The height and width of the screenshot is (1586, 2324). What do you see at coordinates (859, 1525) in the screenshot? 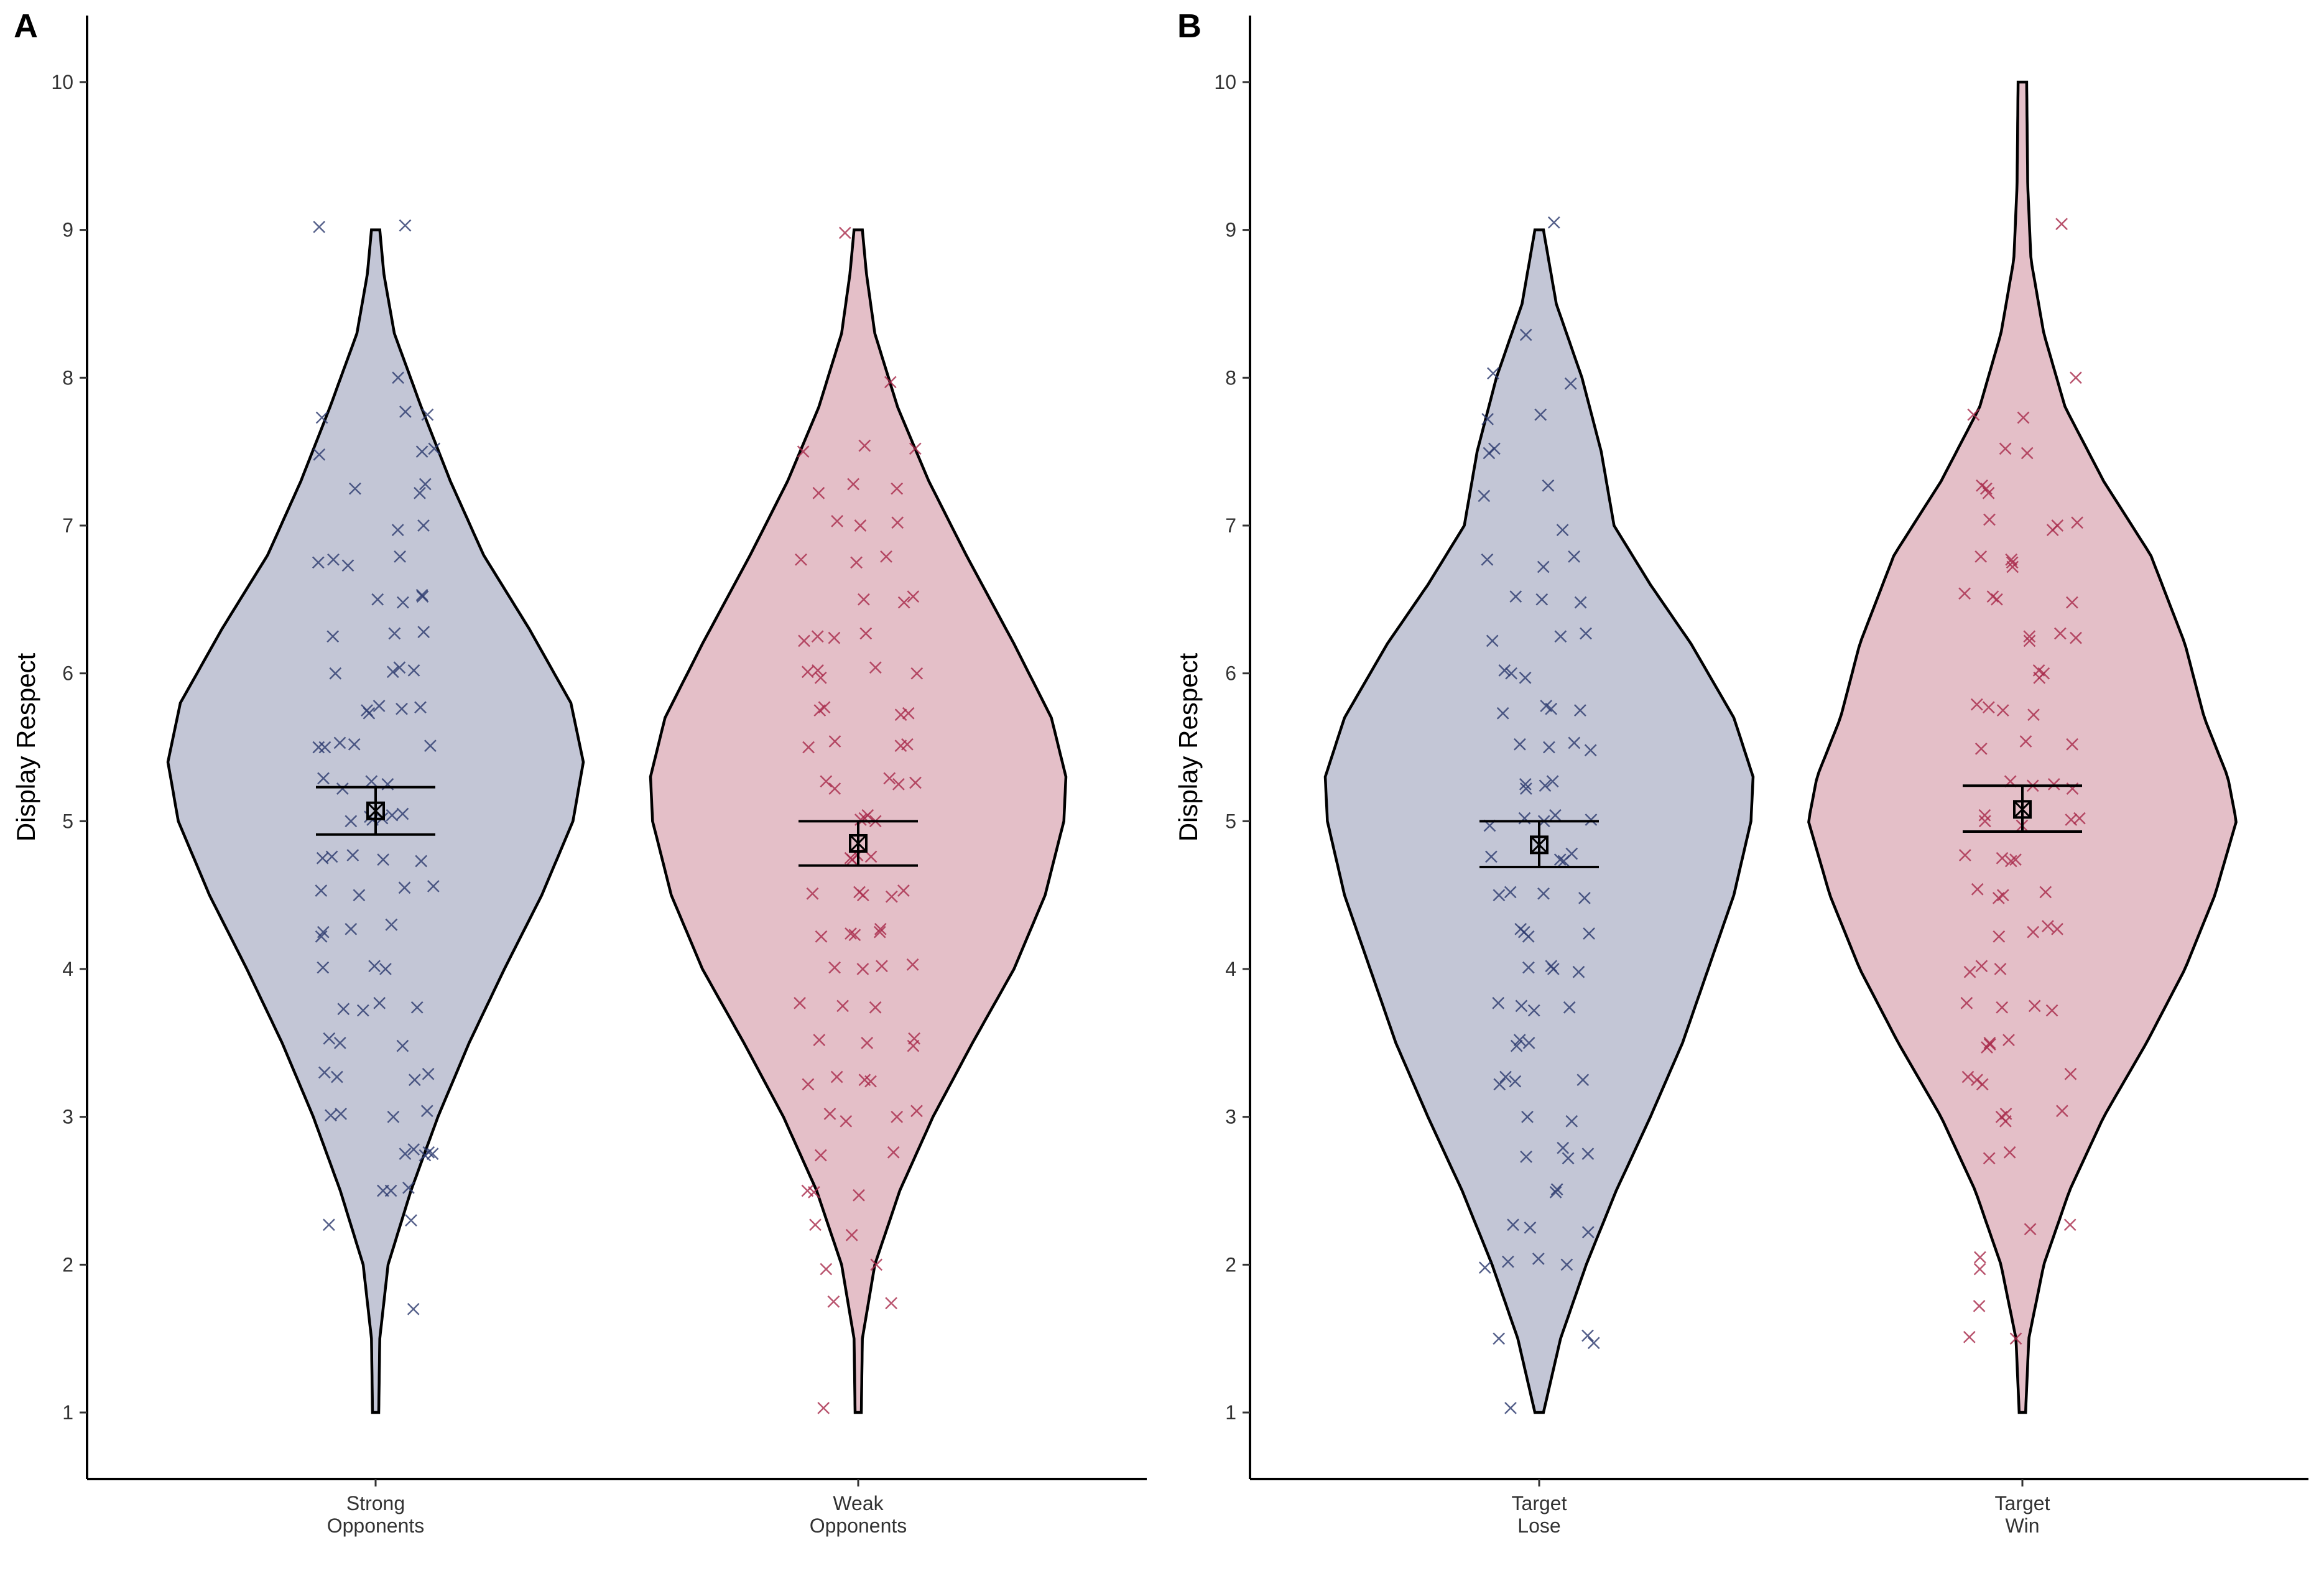
I see `x-tick-label: Opponents` at bounding box center [859, 1525].